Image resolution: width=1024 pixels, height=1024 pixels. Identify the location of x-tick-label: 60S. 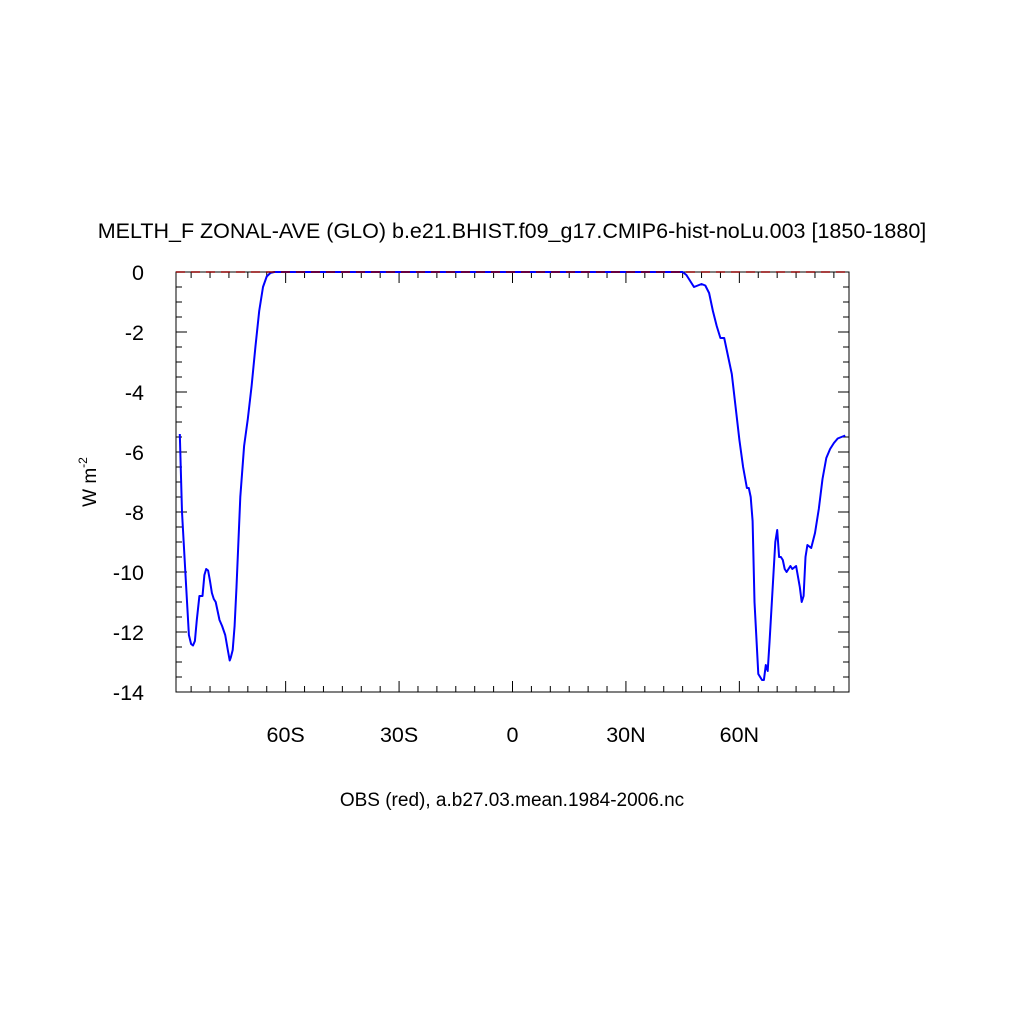
(286, 735).